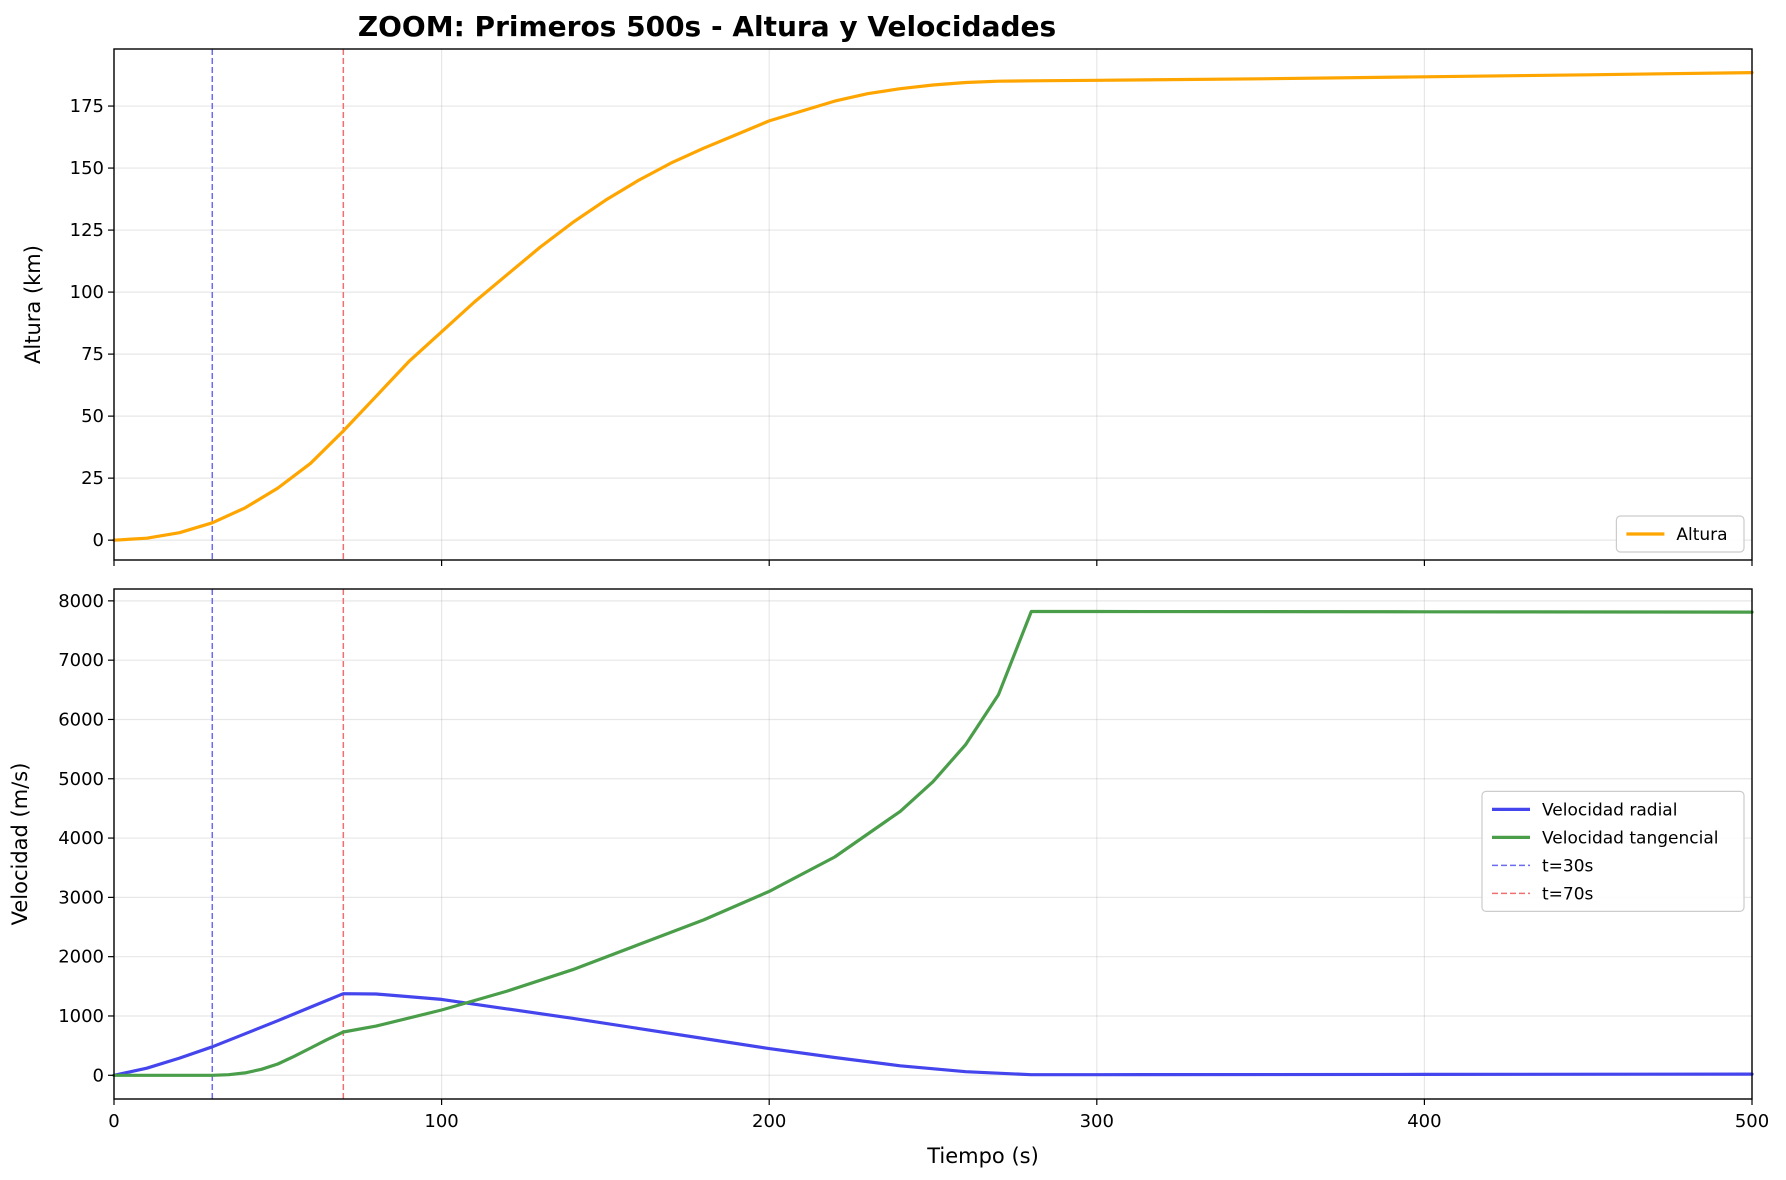 The width and height of the screenshot is (1786, 1180). I want to click on altura-y-tick-label: 175, so click(87, 106).